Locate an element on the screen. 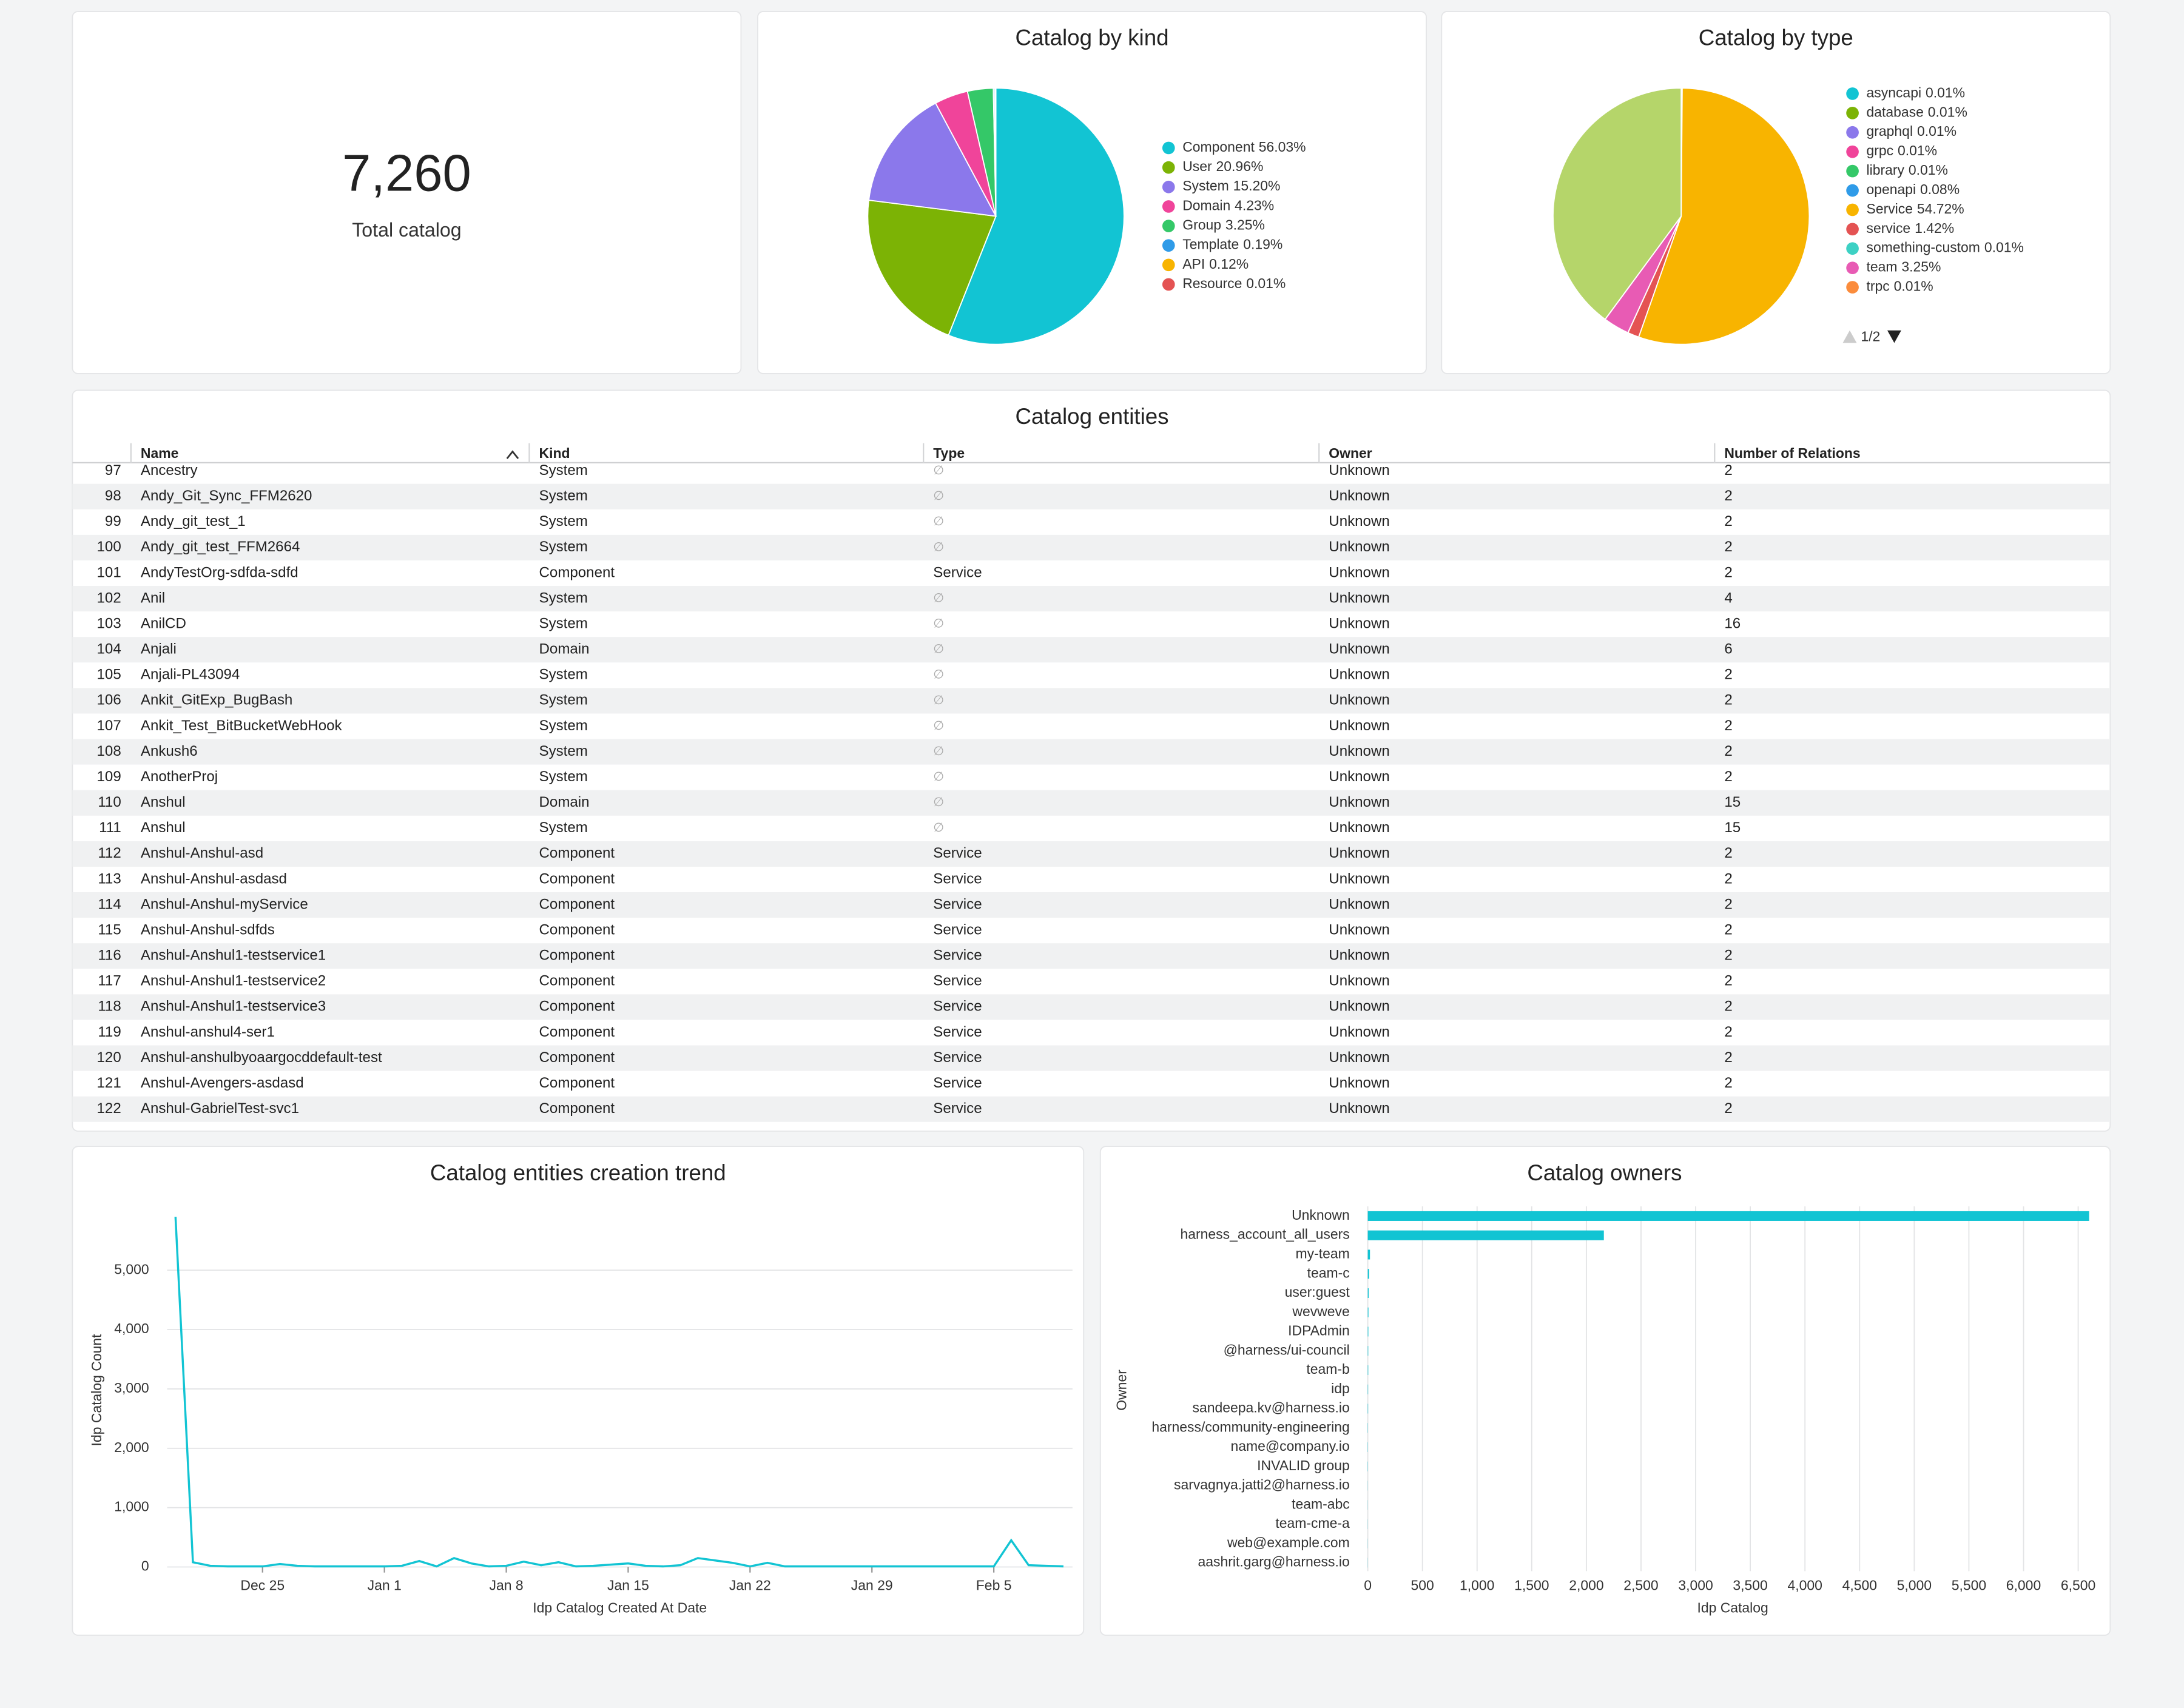 Image resolution: width=2184 pixels, height=1708 pixels. row-index: 101 is located at coordinates (109, 572).